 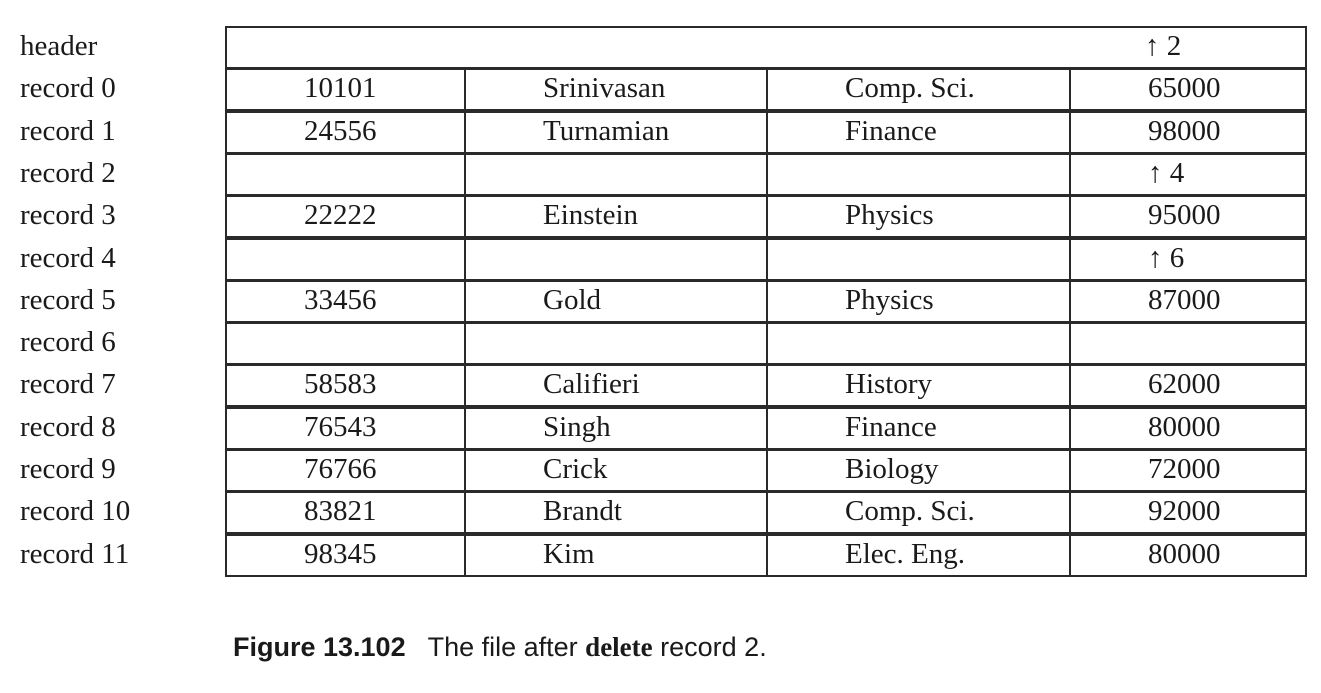 I want to click on name-cell: Einstein, so click(x=615, y=217).